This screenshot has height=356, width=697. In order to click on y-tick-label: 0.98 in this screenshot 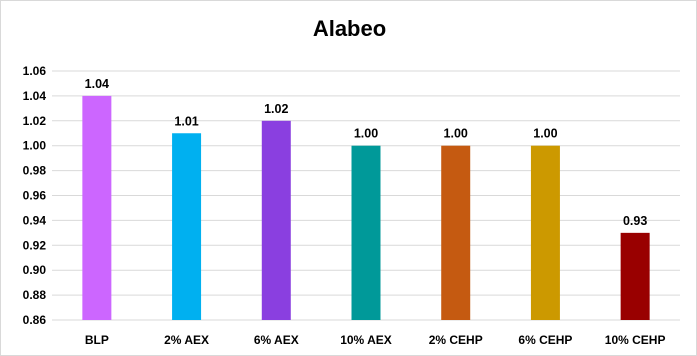, I will do `click(35, 171)`.